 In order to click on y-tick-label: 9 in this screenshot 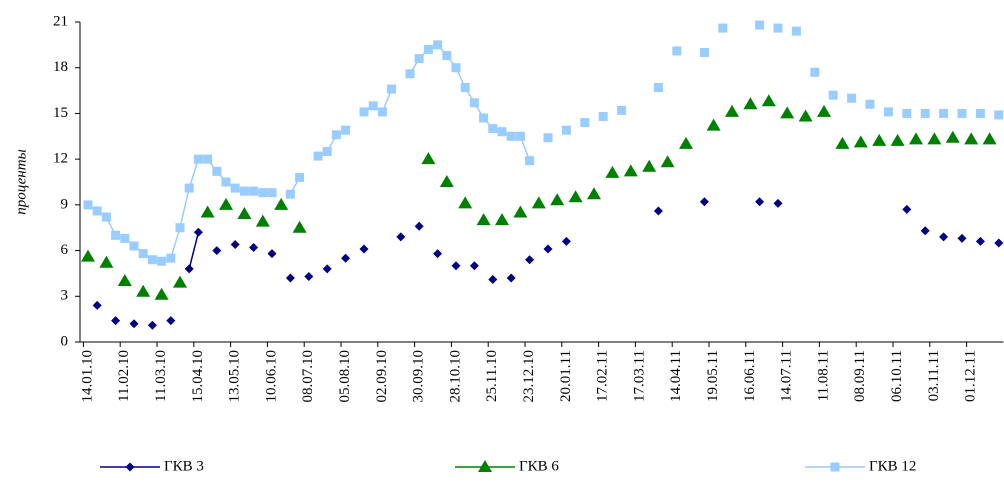, I will do `click(65, 204)`.